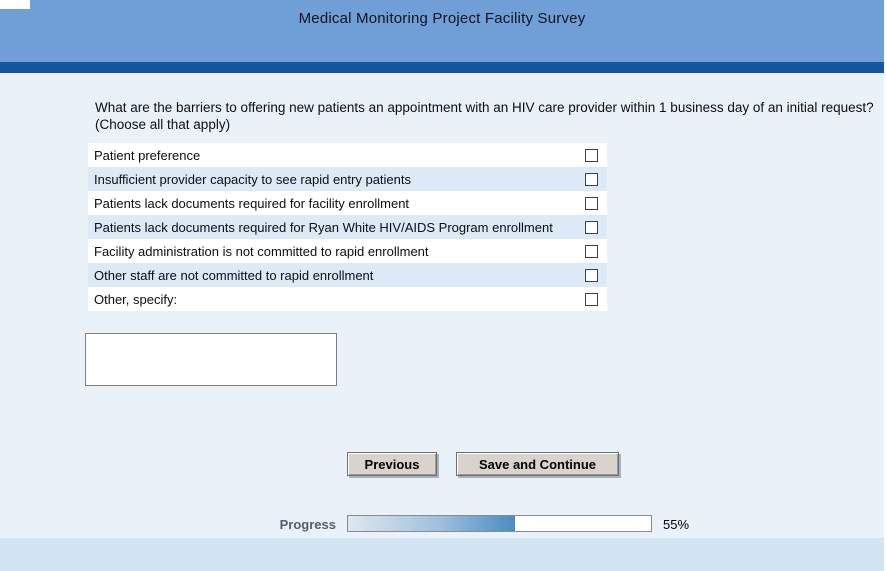  What do you see at coordinates (591, 275) in the screenshot?
I see `option-checkbox-staff-commitment` at bounding box center [591, 275].